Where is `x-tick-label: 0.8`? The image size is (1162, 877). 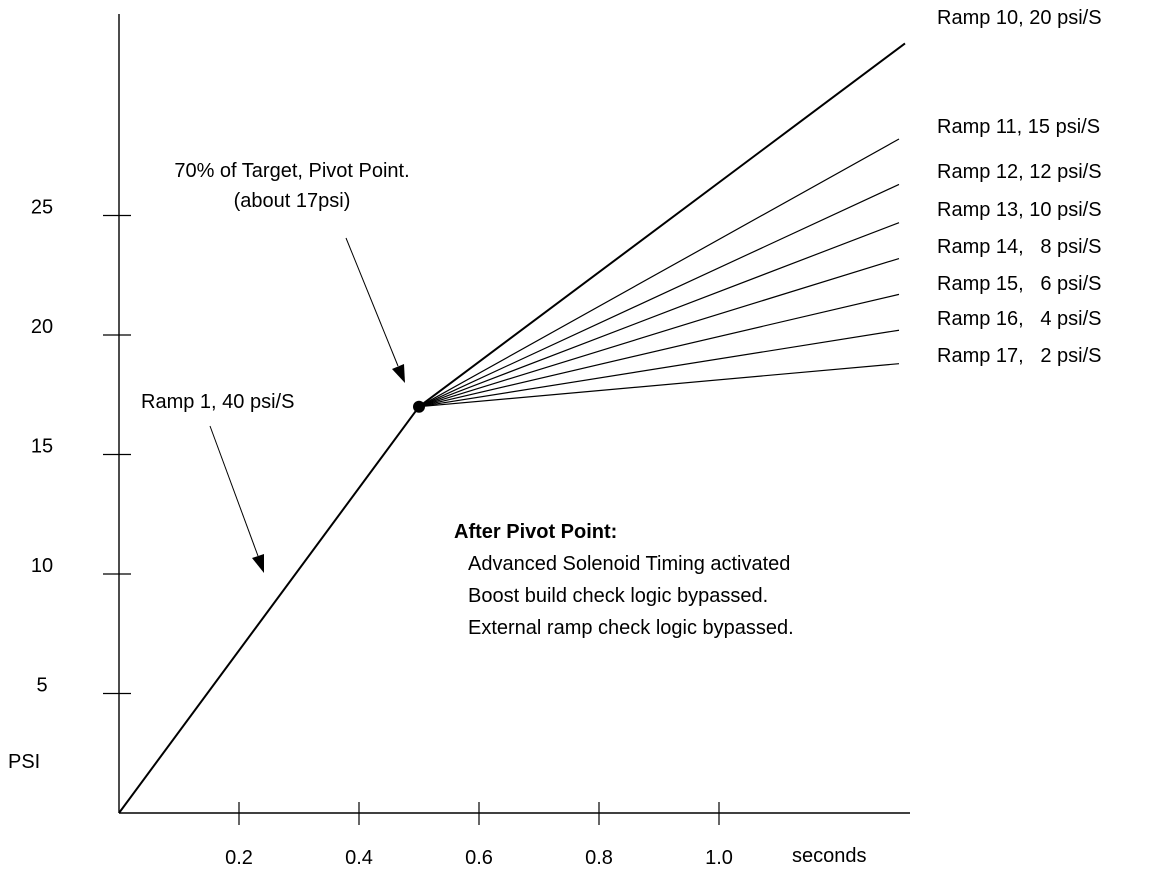 x-tick-label: 0.8 is located at coordinates (599, 858).